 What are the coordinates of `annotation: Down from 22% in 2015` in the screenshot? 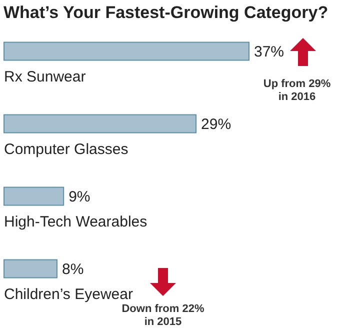 It's located at (163, 316).